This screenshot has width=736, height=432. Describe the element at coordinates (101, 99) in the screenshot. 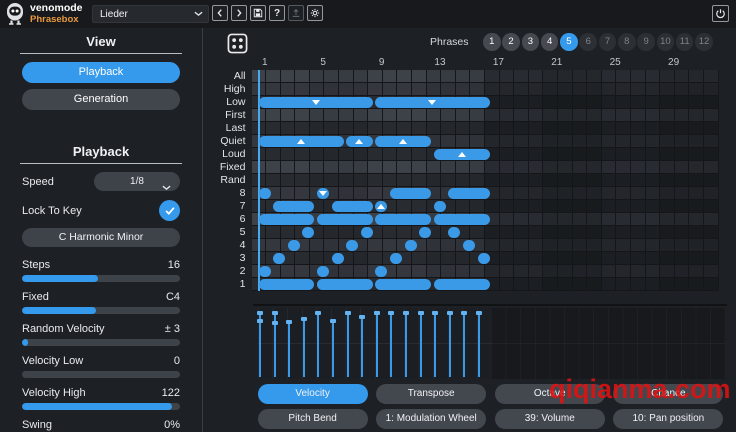

I see `view-button-generation: Generation` at that location.